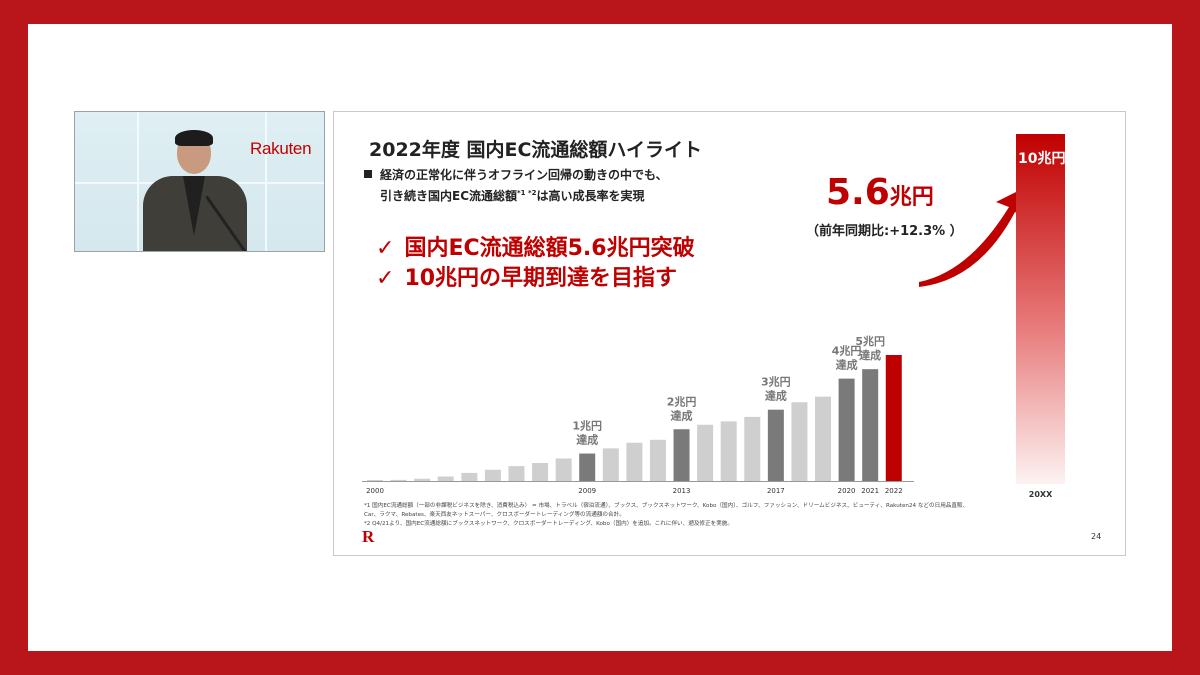  What do you see at coordinates (563, 469) in the screenshot?
I see `bar-2008` at bounding box center [563, 469].